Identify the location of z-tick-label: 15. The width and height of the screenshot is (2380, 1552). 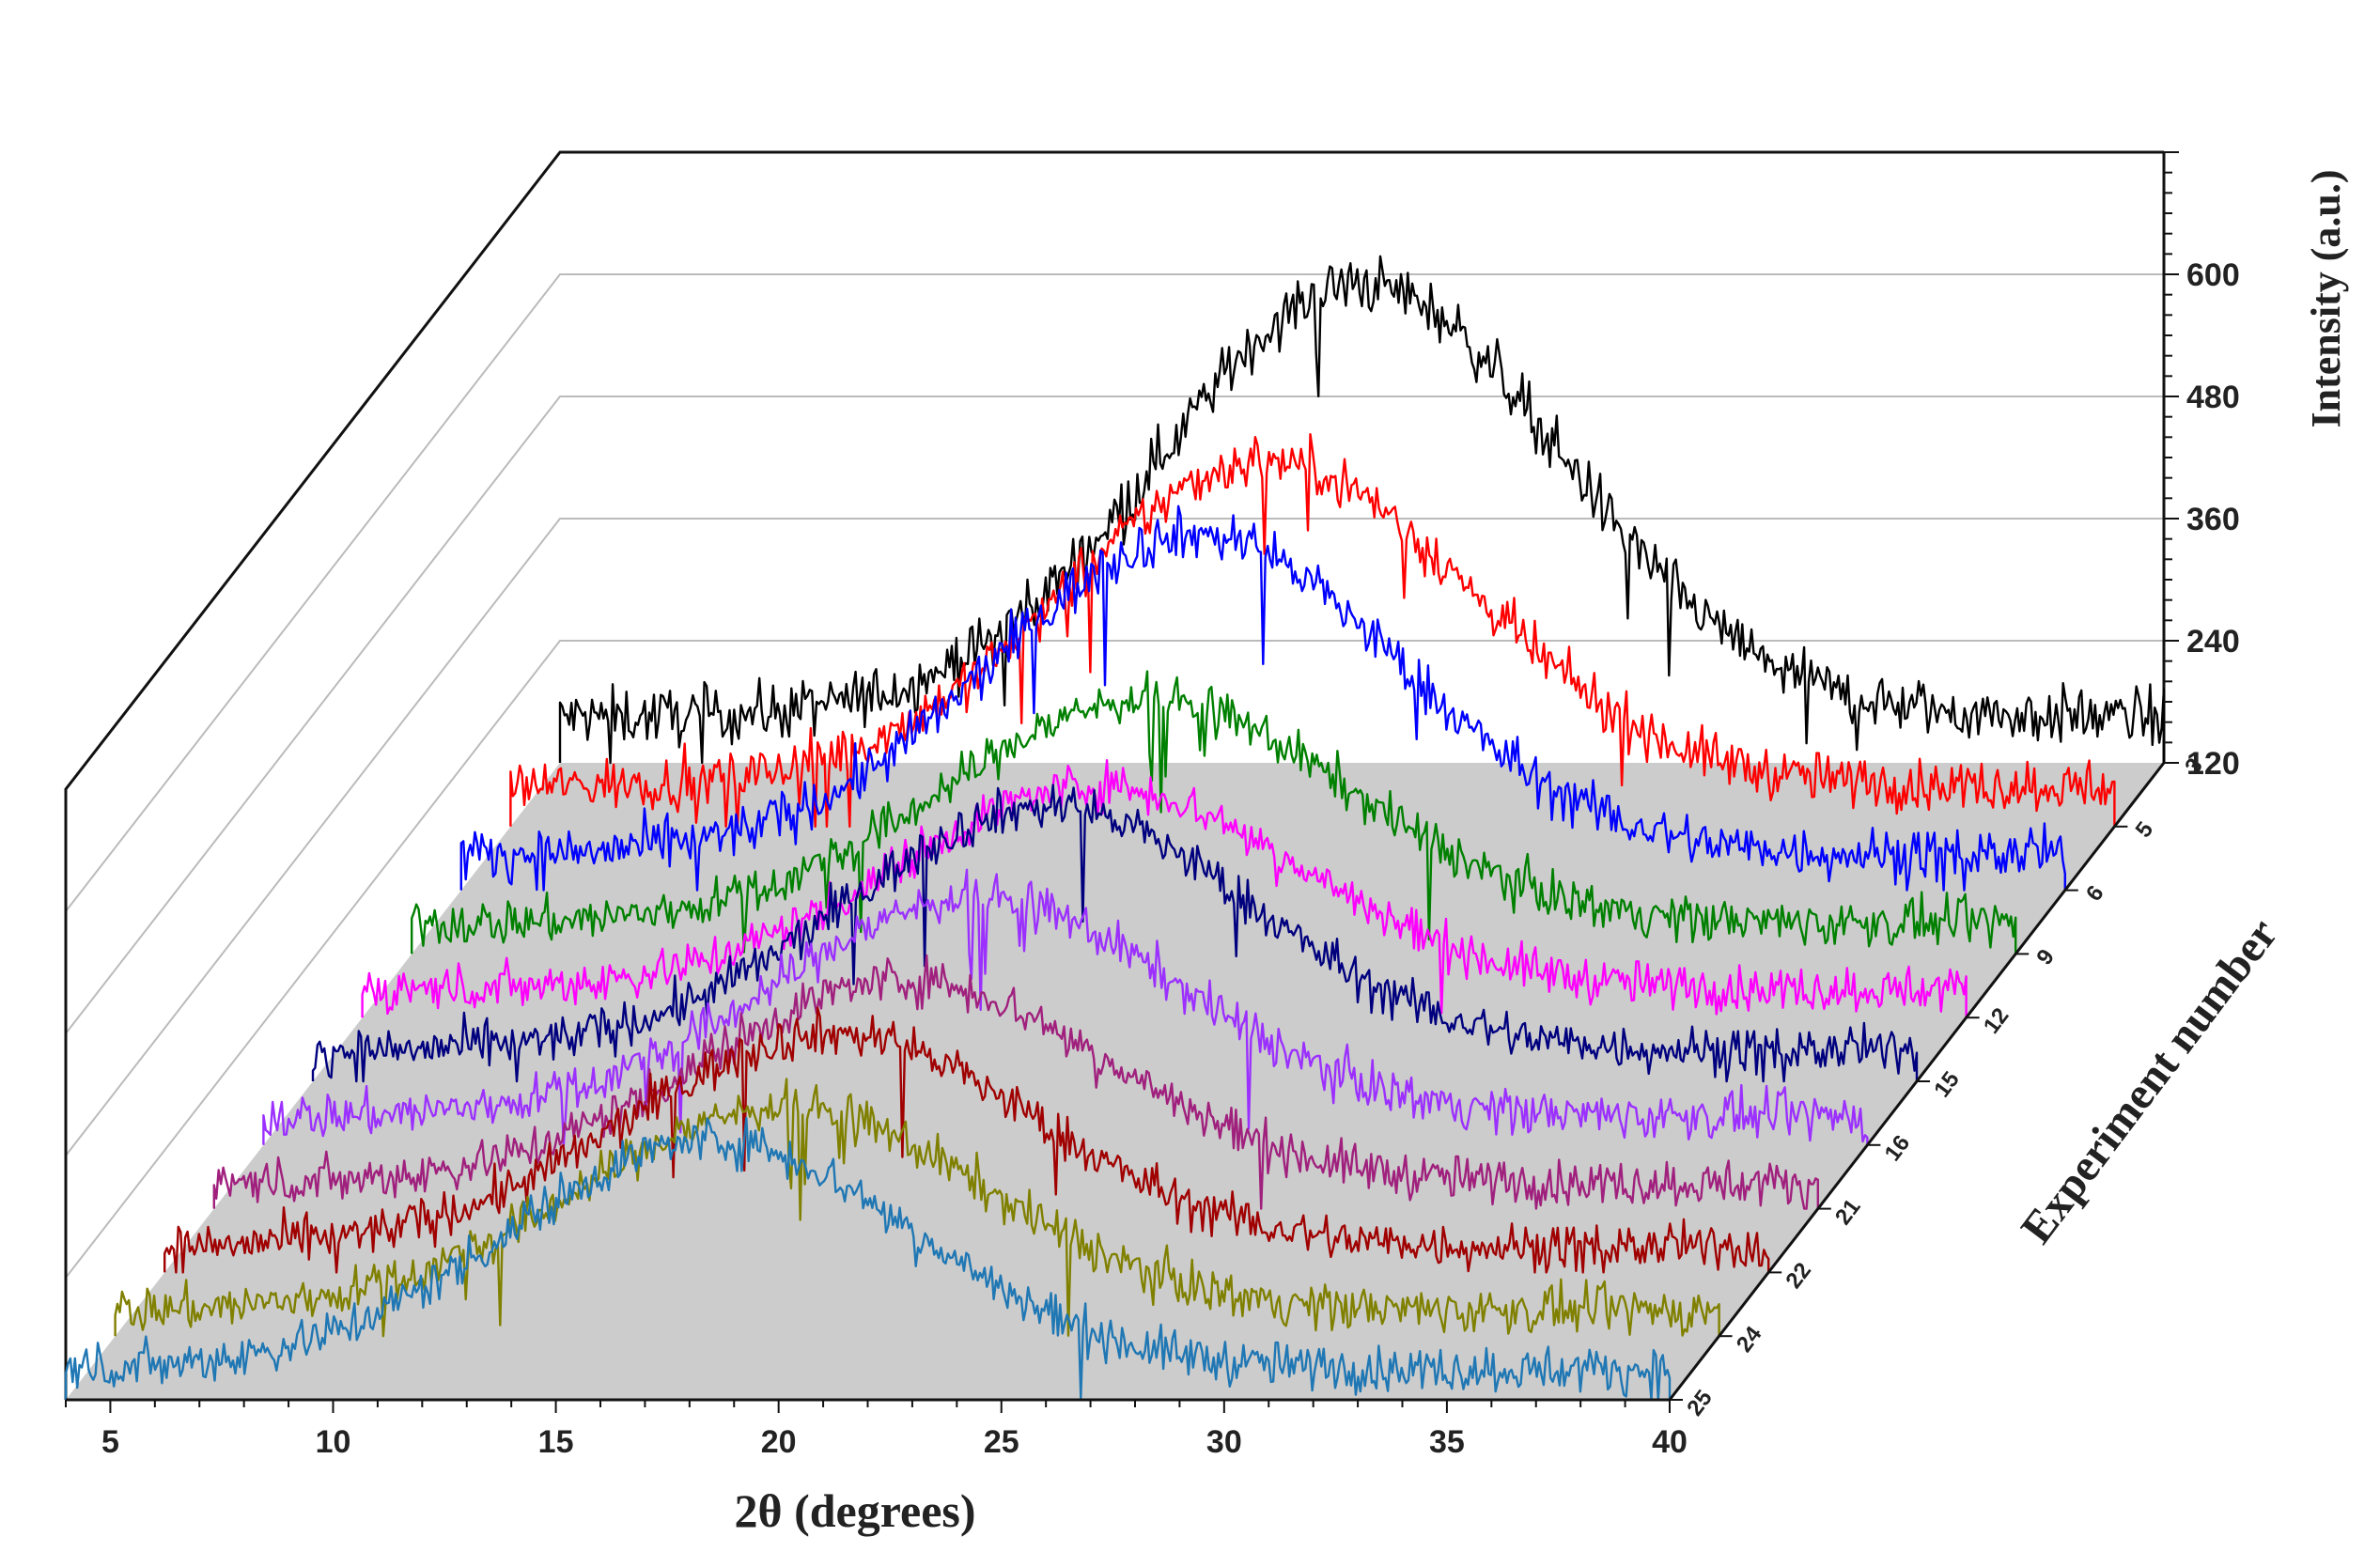
(1947, 1085).